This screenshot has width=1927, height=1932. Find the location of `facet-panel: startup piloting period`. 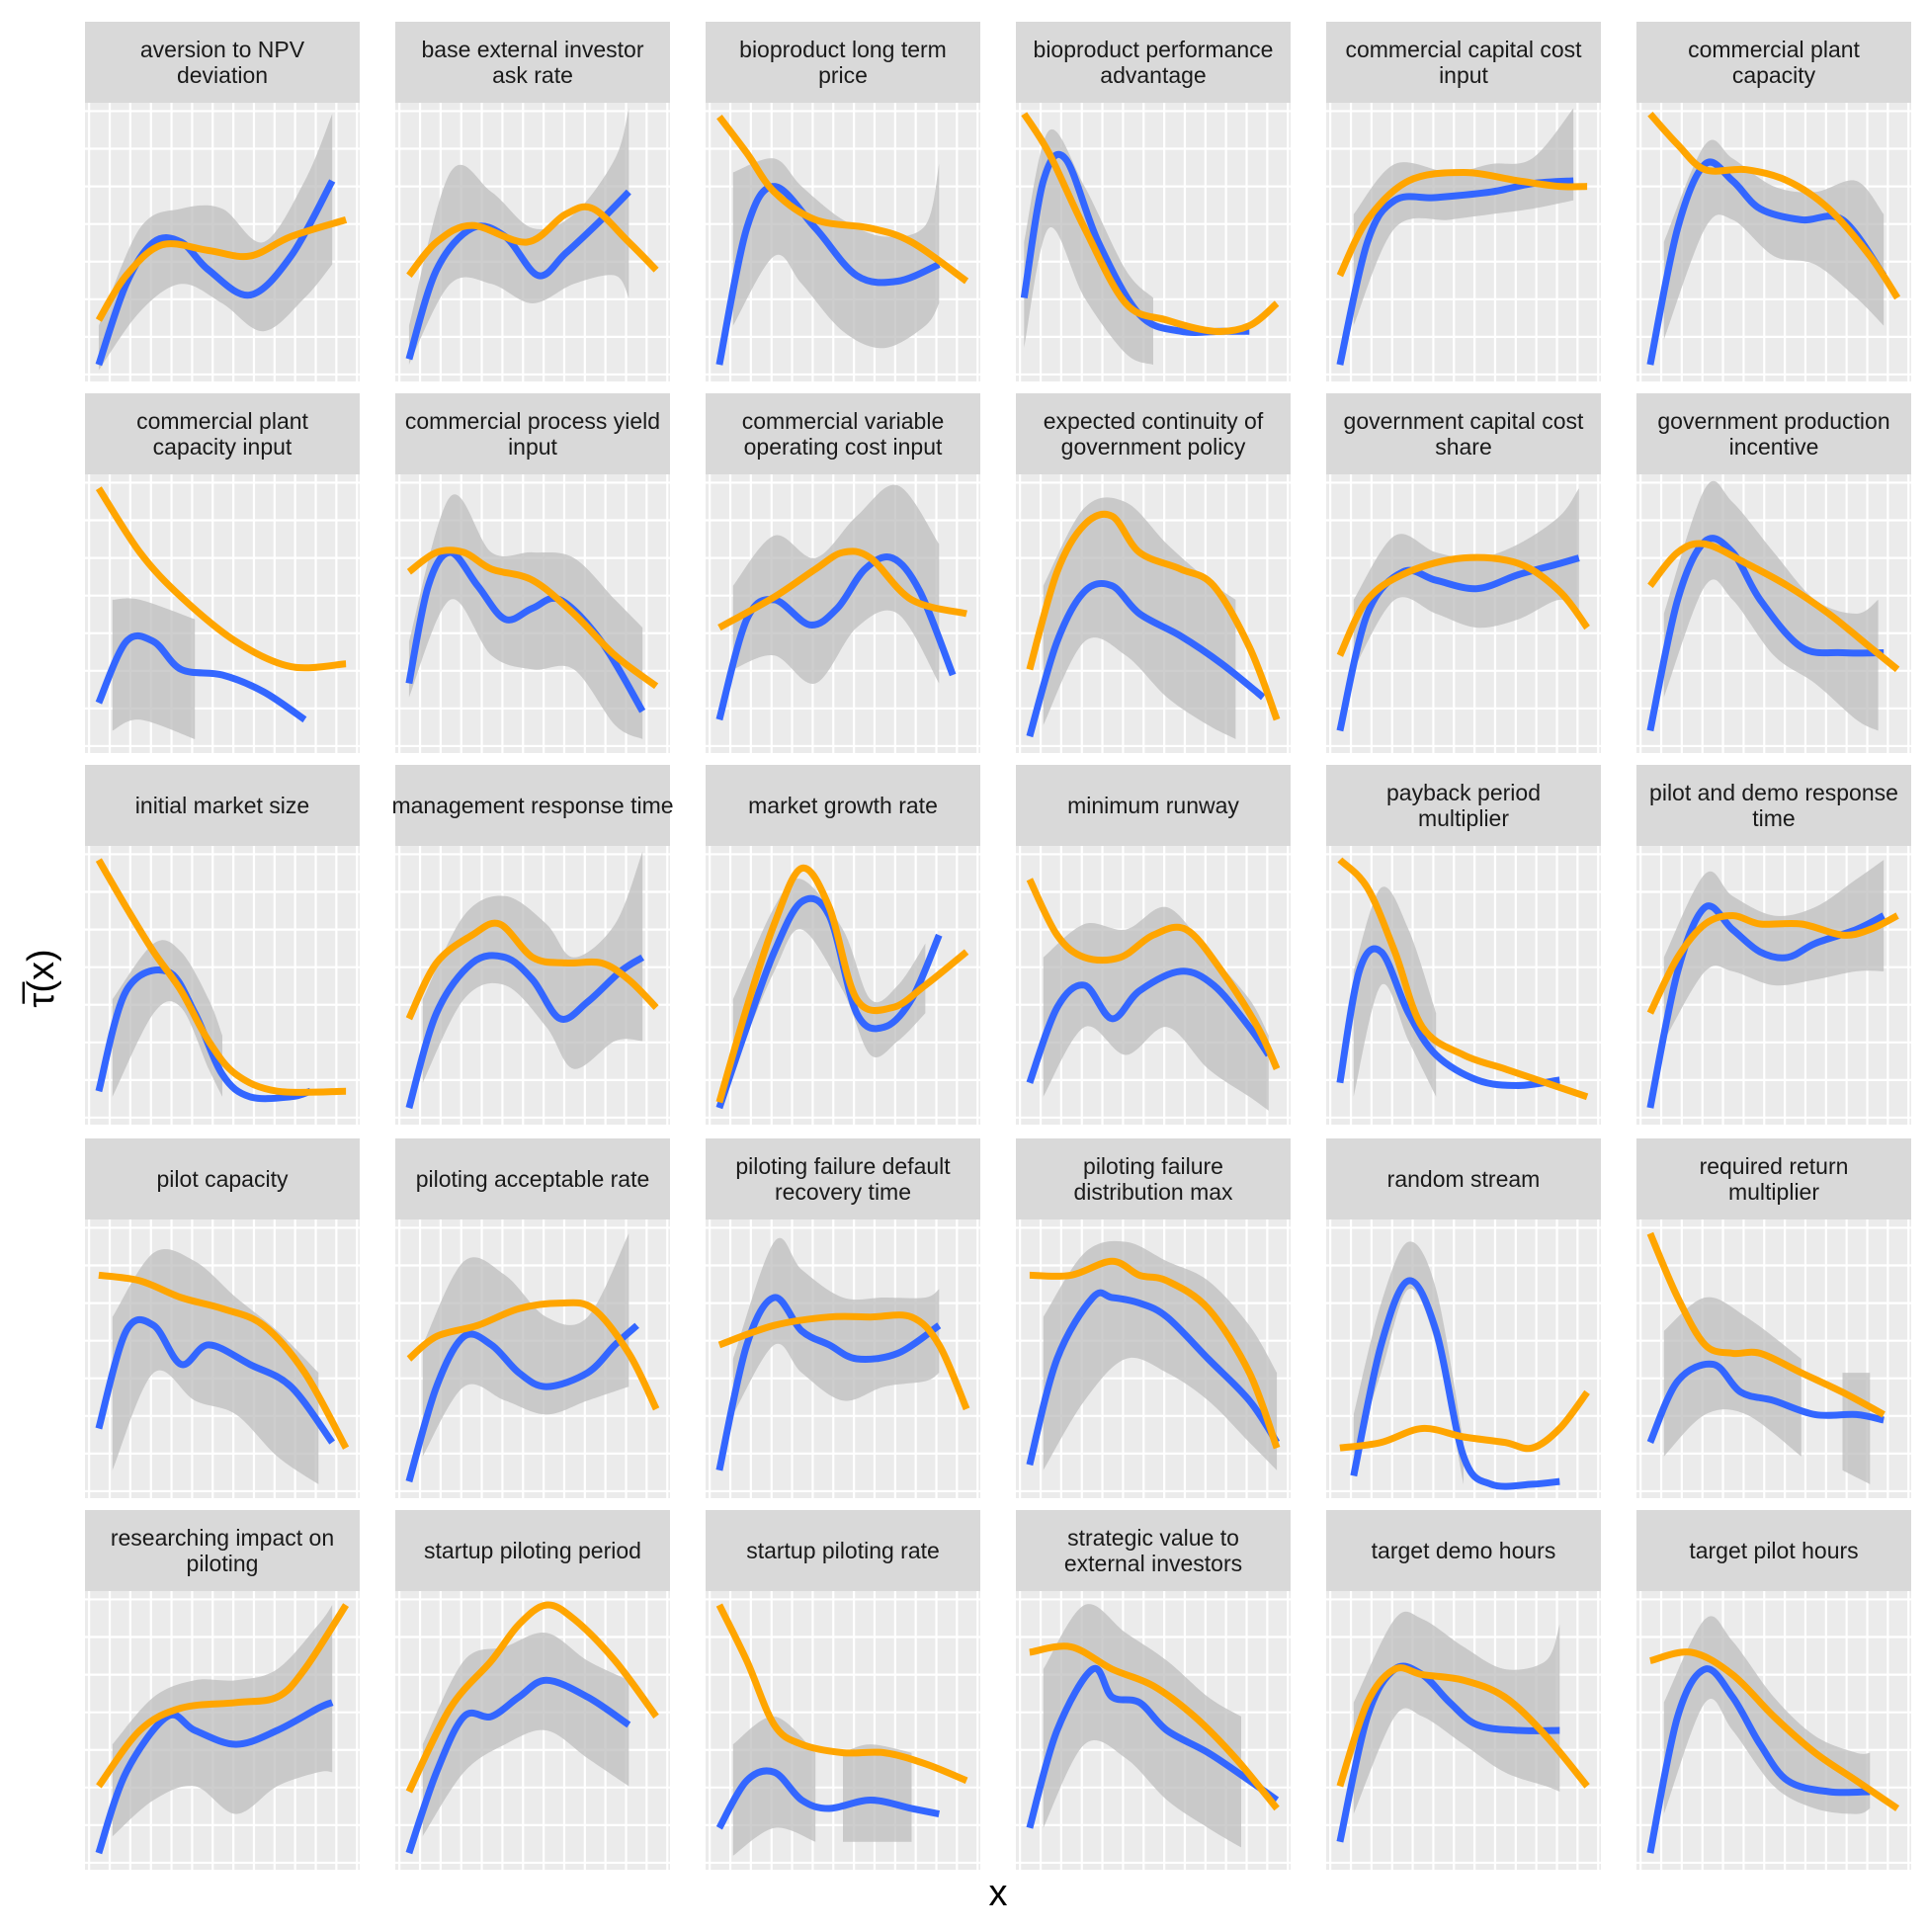

facet-panel: startup piloting period is located at coordinates (532, 1690).